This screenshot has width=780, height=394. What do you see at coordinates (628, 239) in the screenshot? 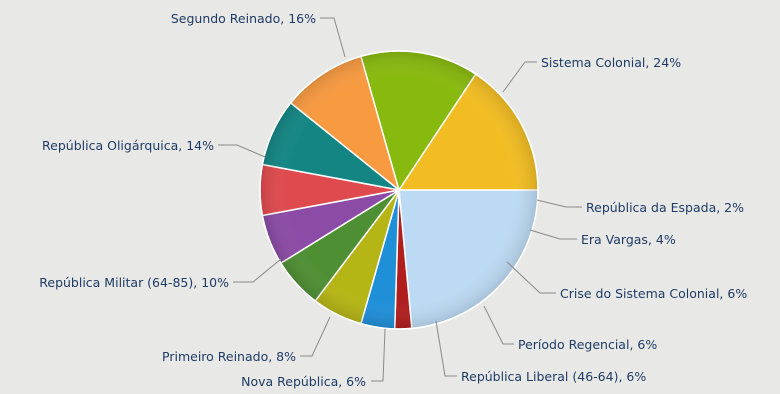
I see `slice-label: Era Vargas, 4%` at bounding box center [628, 239].